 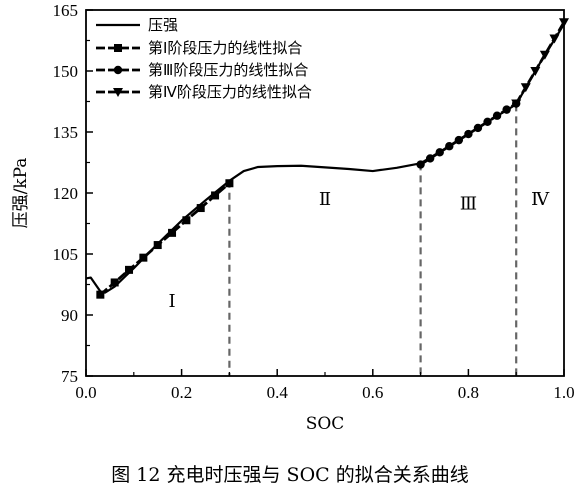 What do you see at coordinates (66, 10) in the screenshot?
I see `y-tick-label: 165` at bounding box center [66, 10].